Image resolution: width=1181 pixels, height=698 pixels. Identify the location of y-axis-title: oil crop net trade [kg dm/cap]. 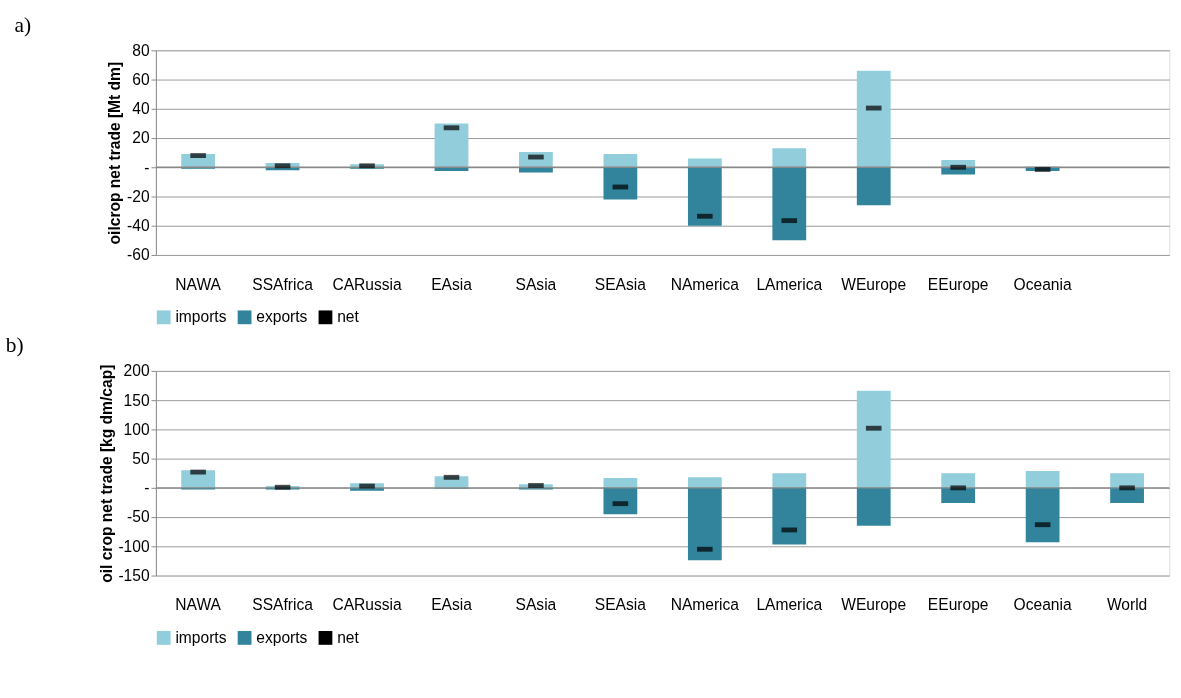
(106, 473).